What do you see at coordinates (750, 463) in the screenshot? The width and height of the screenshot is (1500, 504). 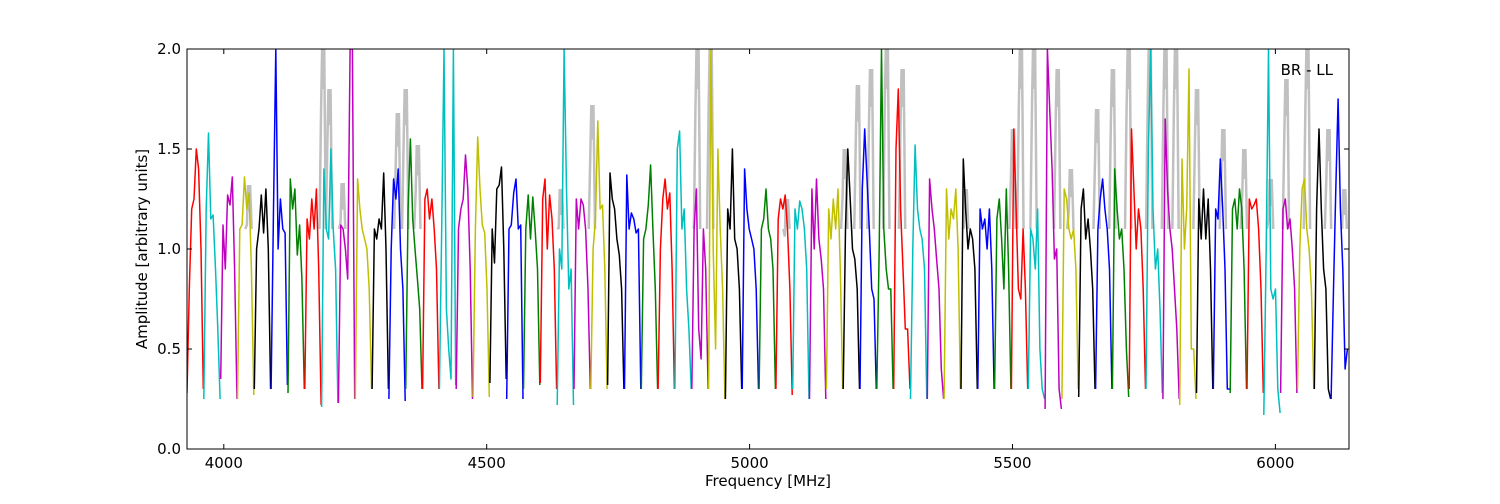 I see `x-tick-label: 5000` at bounding box center [750, 463].